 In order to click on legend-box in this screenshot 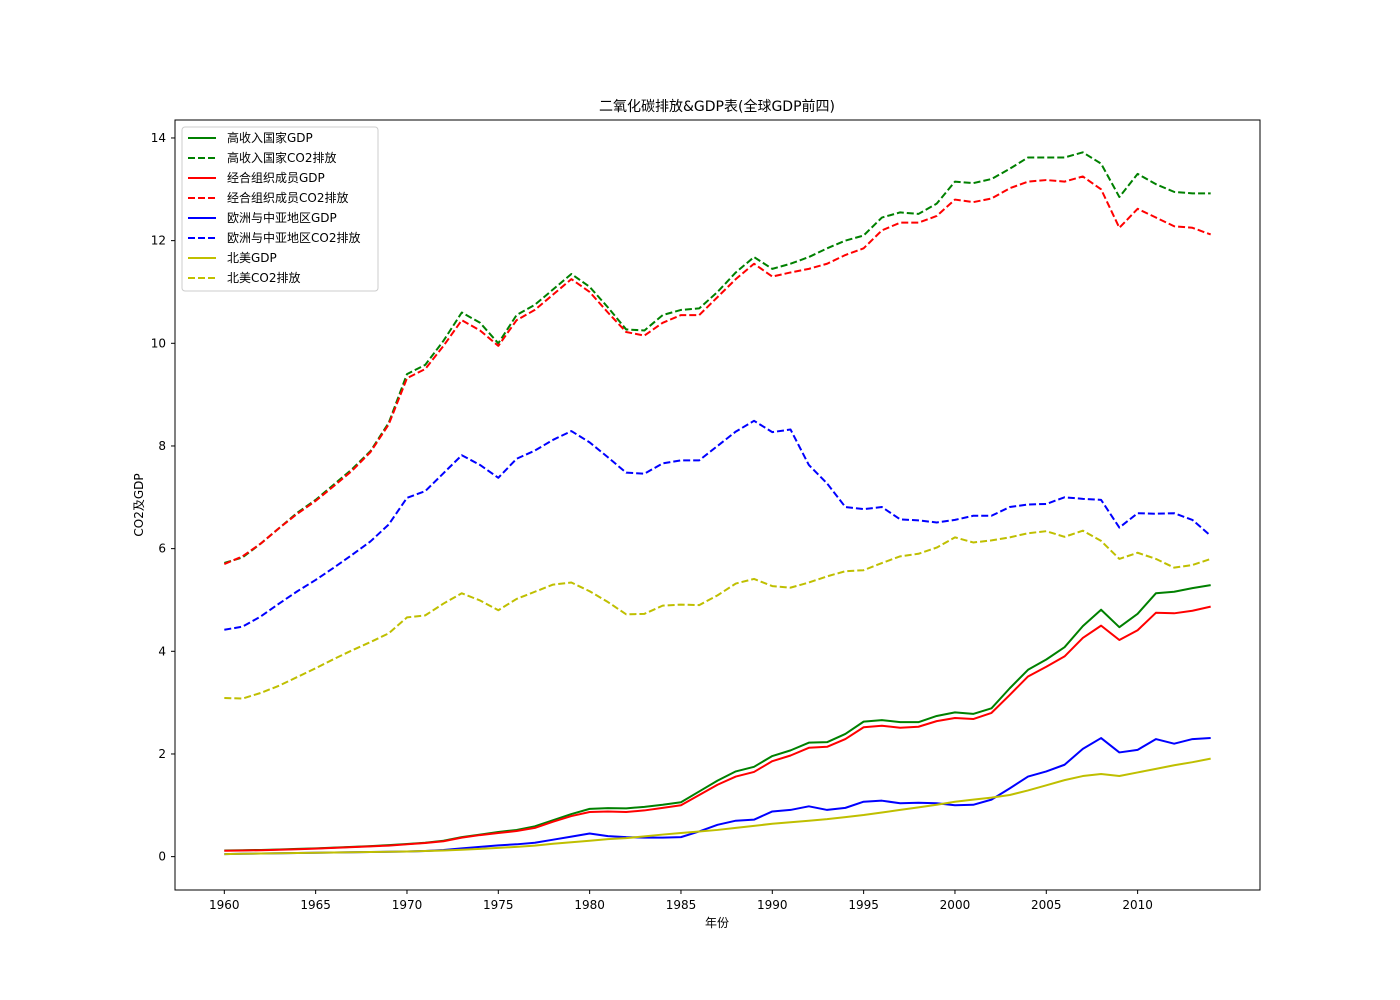, I will do `click(280, 209)`.